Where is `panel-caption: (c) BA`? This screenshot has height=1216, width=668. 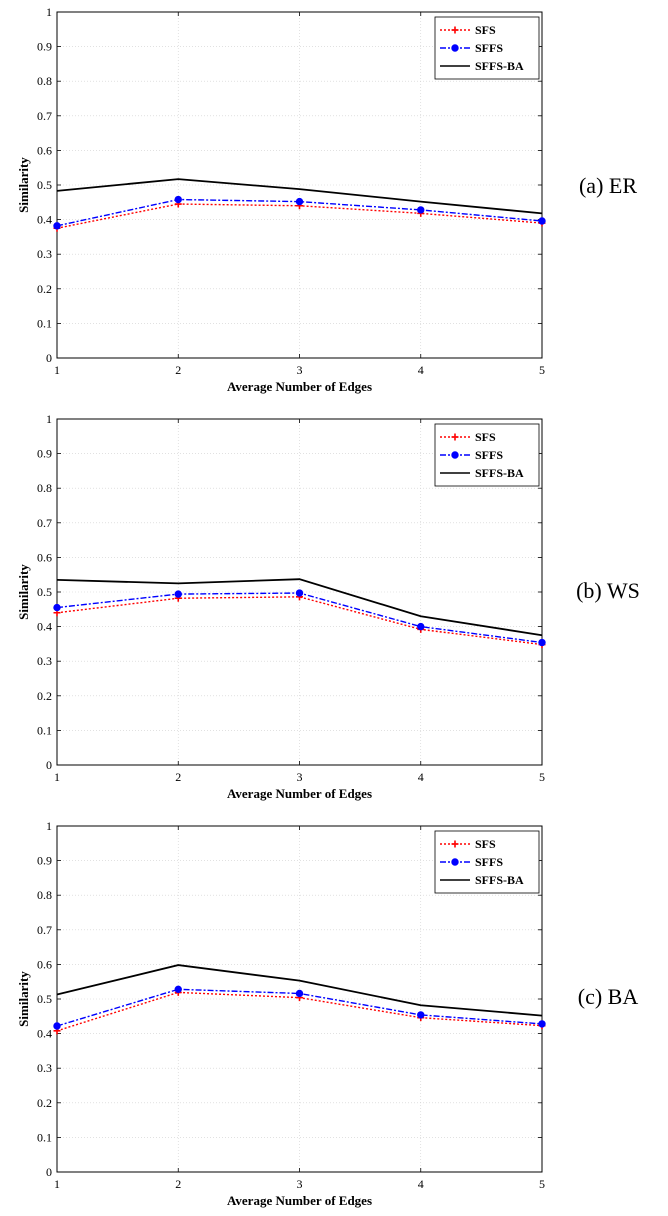
panel-caption: (c) BA is located at coordinates (608, 996).